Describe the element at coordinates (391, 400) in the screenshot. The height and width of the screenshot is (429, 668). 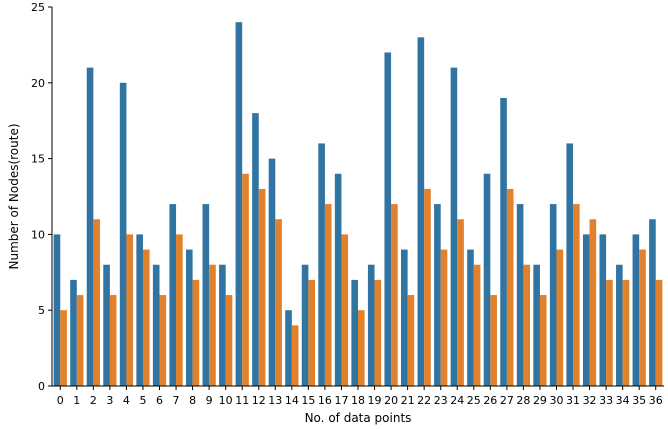
I see `x-tick-label-20: 20` at that location.